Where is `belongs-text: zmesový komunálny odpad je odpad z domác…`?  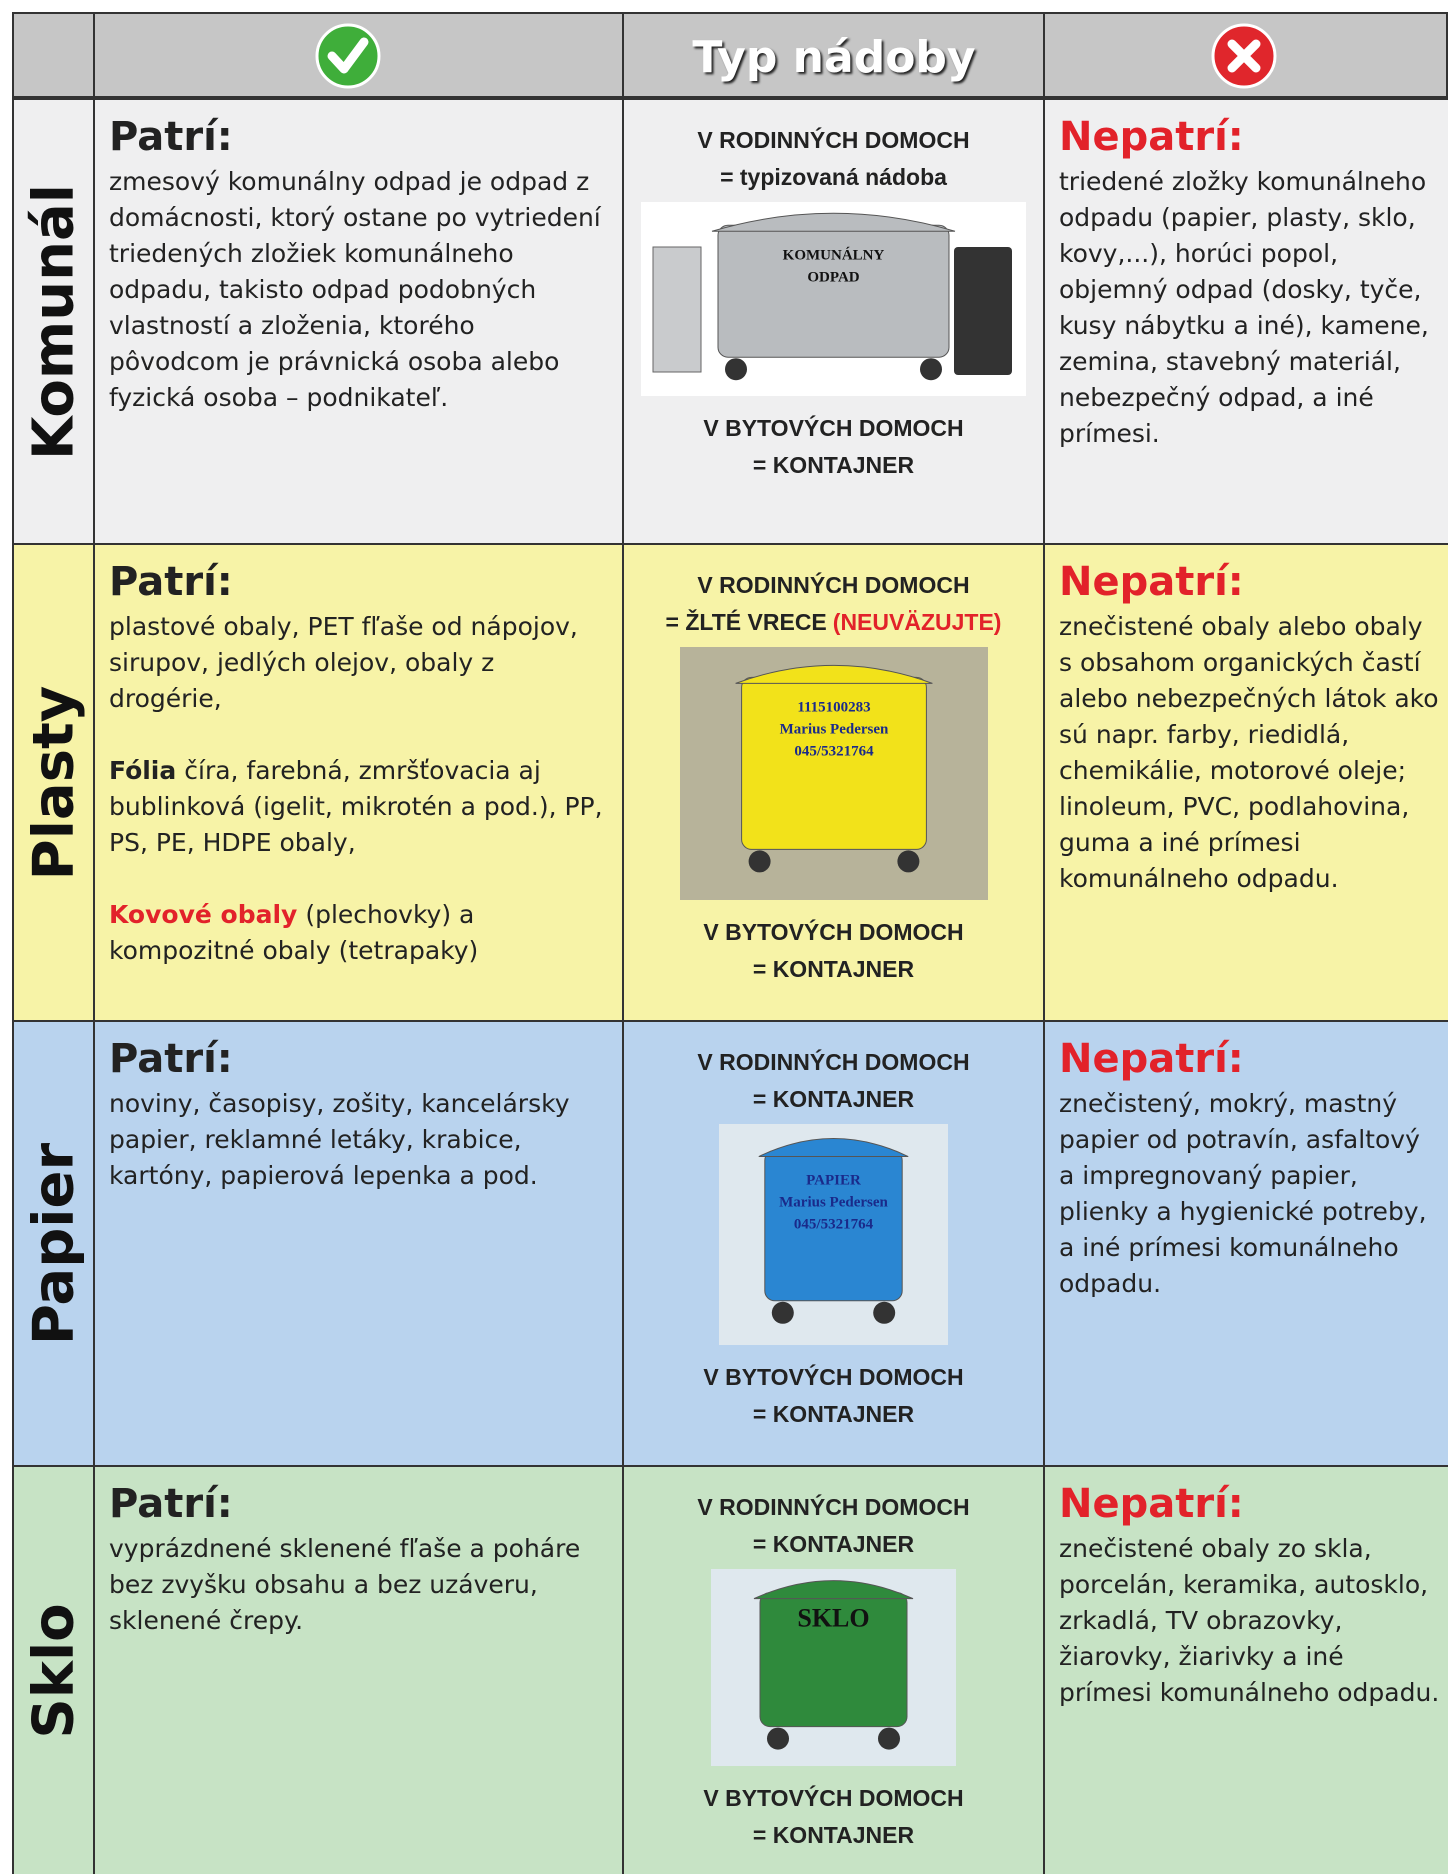 belongs-text: zmesový komunálny odpad je odpad z domác… is located at coordinates (358, 290).